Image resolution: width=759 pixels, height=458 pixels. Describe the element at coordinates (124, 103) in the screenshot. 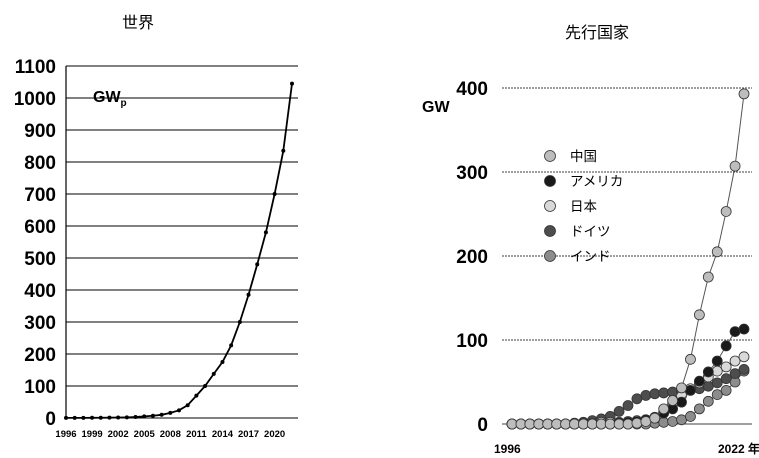

I see `world-unit-subscript: p` at that location.